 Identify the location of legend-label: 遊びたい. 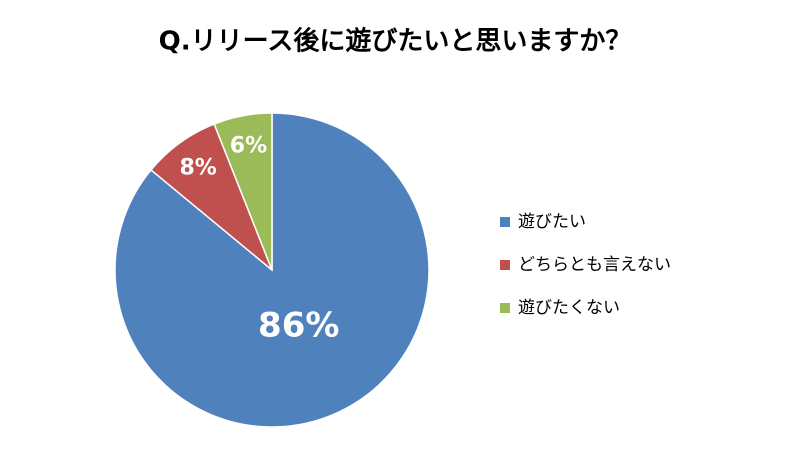
(552, 222).